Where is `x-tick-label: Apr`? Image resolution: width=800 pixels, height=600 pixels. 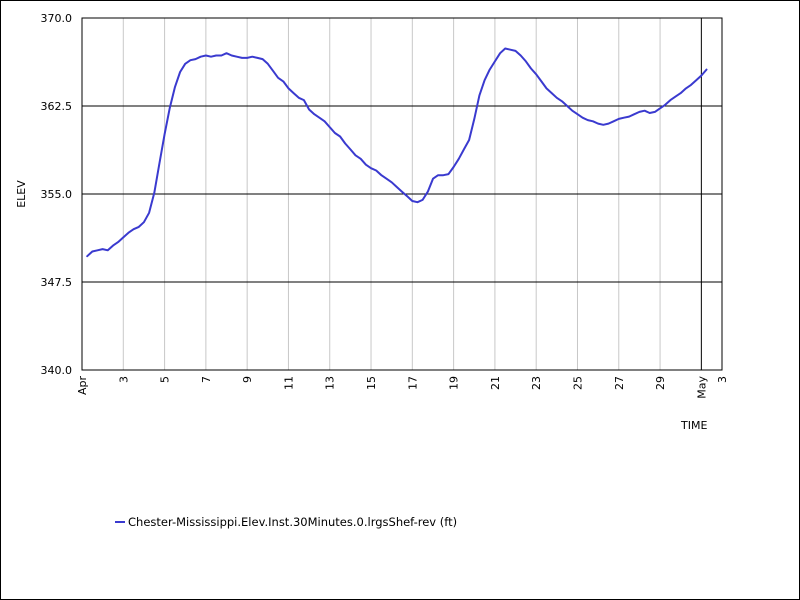
x-tick-label: Apr is located at coordinates (82, 386).